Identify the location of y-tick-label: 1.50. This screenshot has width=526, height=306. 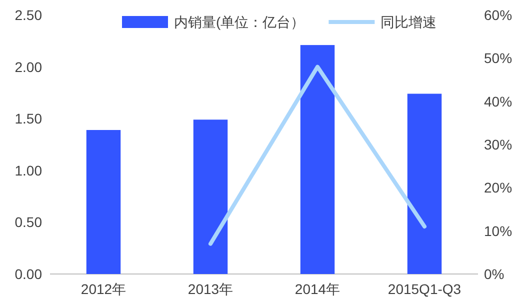
(28, 118).